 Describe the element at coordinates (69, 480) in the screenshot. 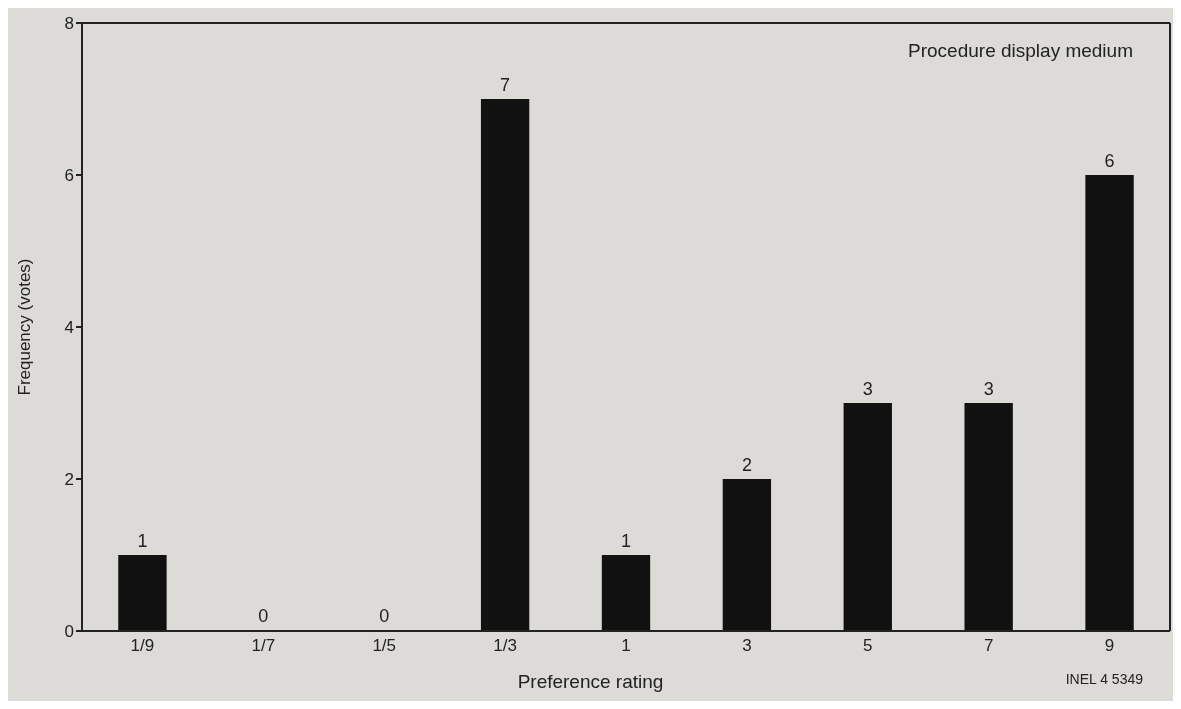

I see `y-tick-label: 2` at that location.